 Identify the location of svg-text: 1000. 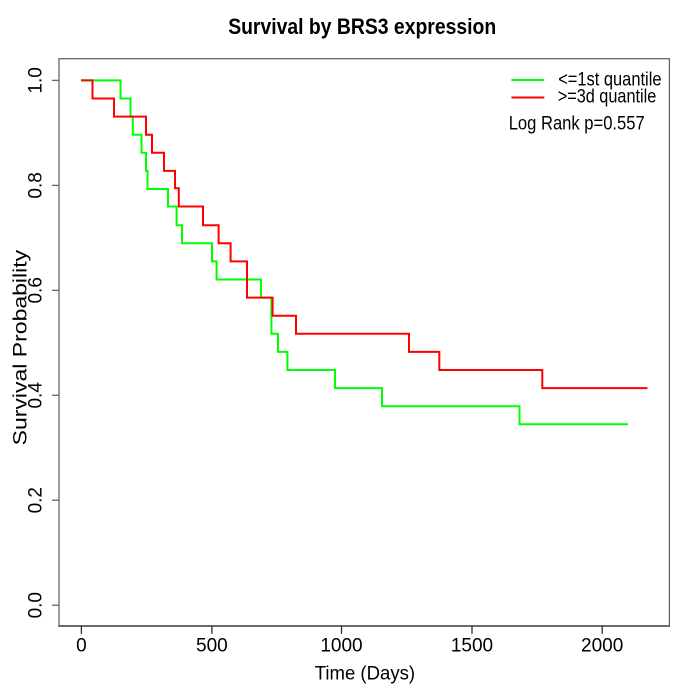
(341, 646).